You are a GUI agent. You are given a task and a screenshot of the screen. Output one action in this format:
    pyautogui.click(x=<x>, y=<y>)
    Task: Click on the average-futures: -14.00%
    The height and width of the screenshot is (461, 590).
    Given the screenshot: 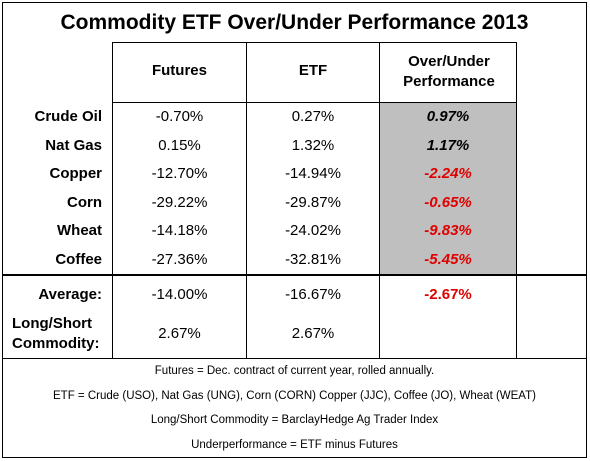 What is the action you would take?
    pyautogui.click(x=179, y=294)
    